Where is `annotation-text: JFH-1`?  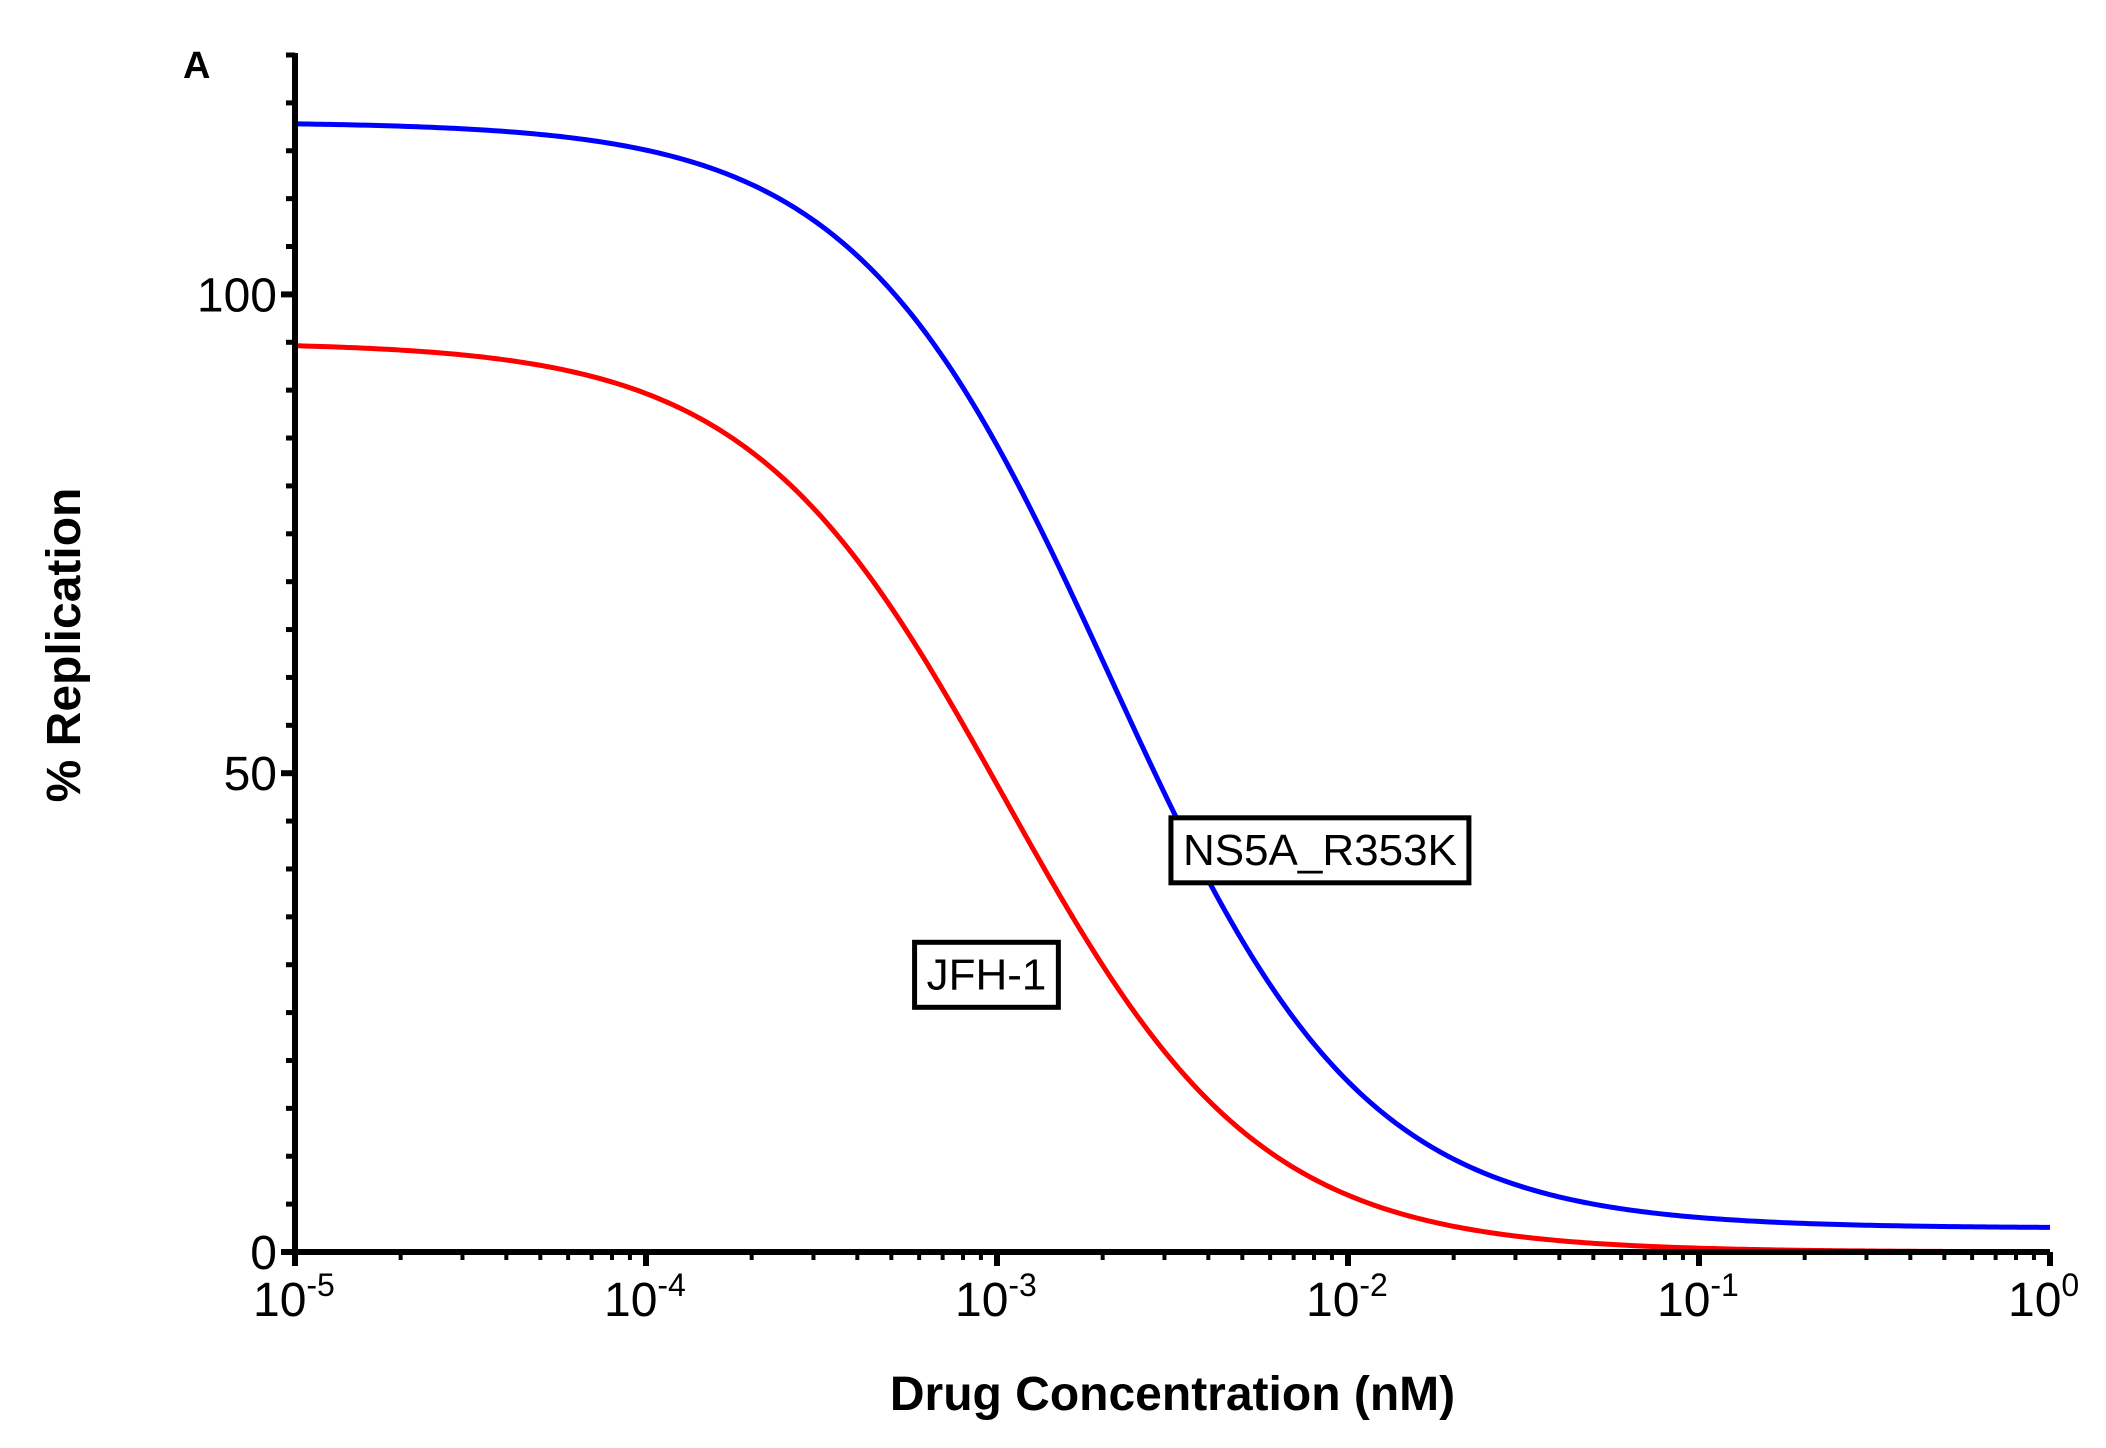
annotation-text: JFH-1 is located at coordinates (987, 974).